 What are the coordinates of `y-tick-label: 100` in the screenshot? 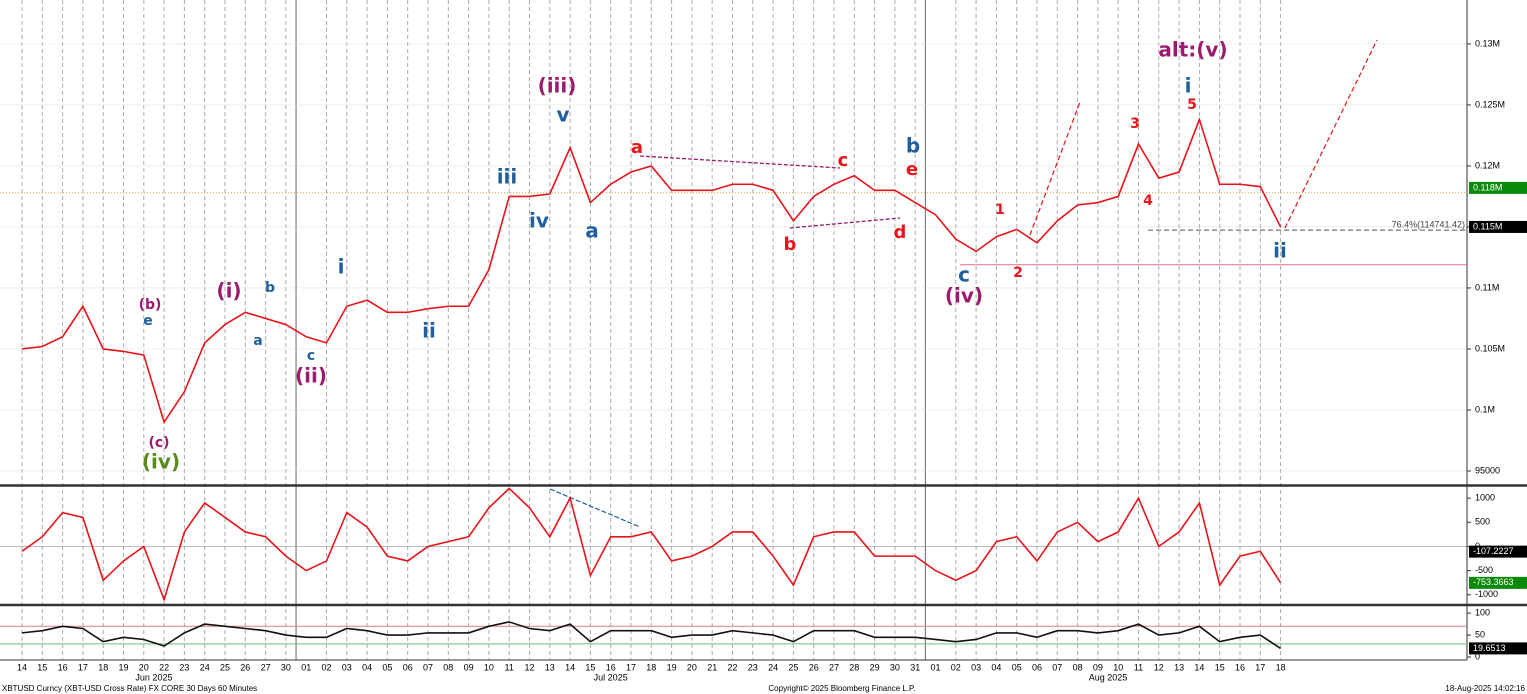 It's located at (1482, 613).